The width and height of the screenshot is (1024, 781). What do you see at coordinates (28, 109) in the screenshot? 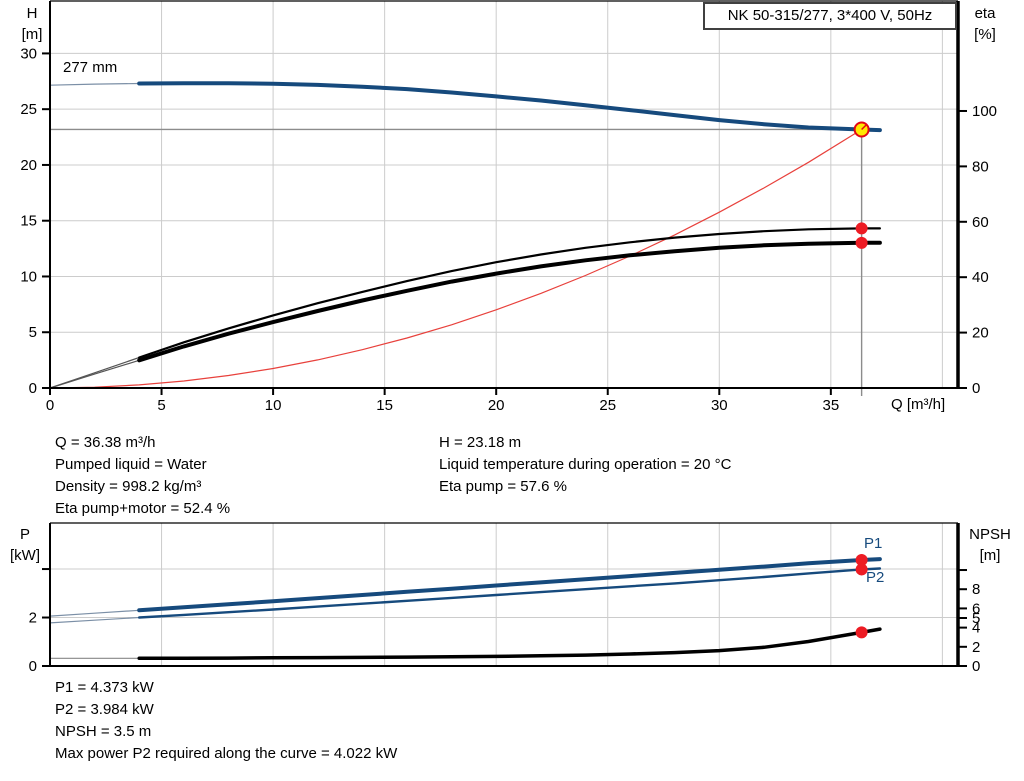
I see `left-tick-label: 25` at bounding box center [28, 109].